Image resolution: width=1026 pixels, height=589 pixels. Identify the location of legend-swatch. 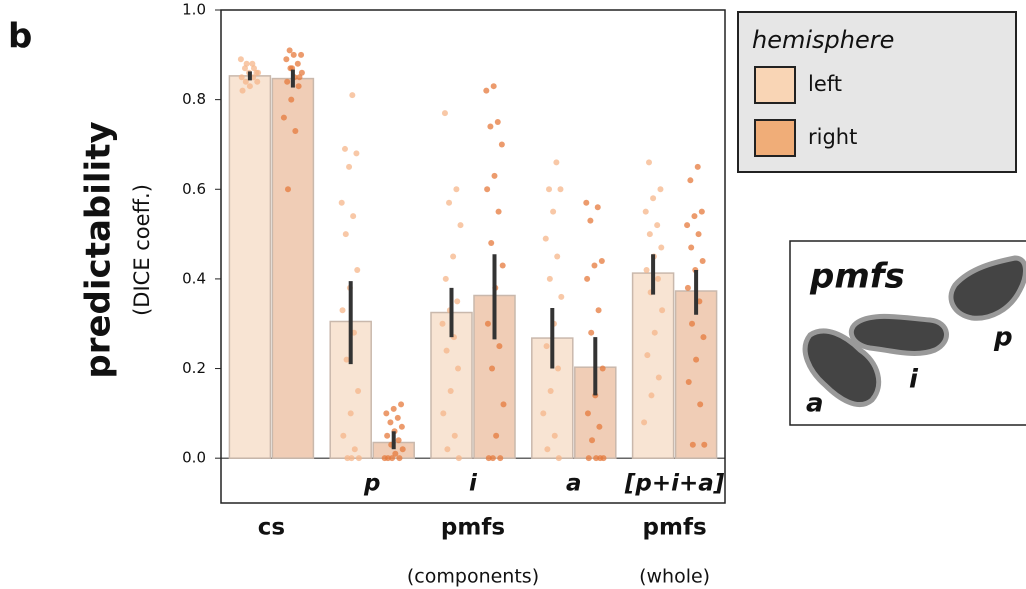
(775, 85).